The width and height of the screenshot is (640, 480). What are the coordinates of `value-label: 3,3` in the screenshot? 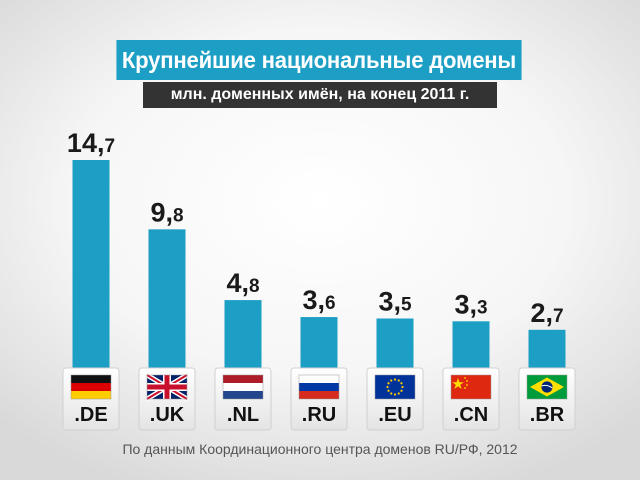 It's located at (470, 304).